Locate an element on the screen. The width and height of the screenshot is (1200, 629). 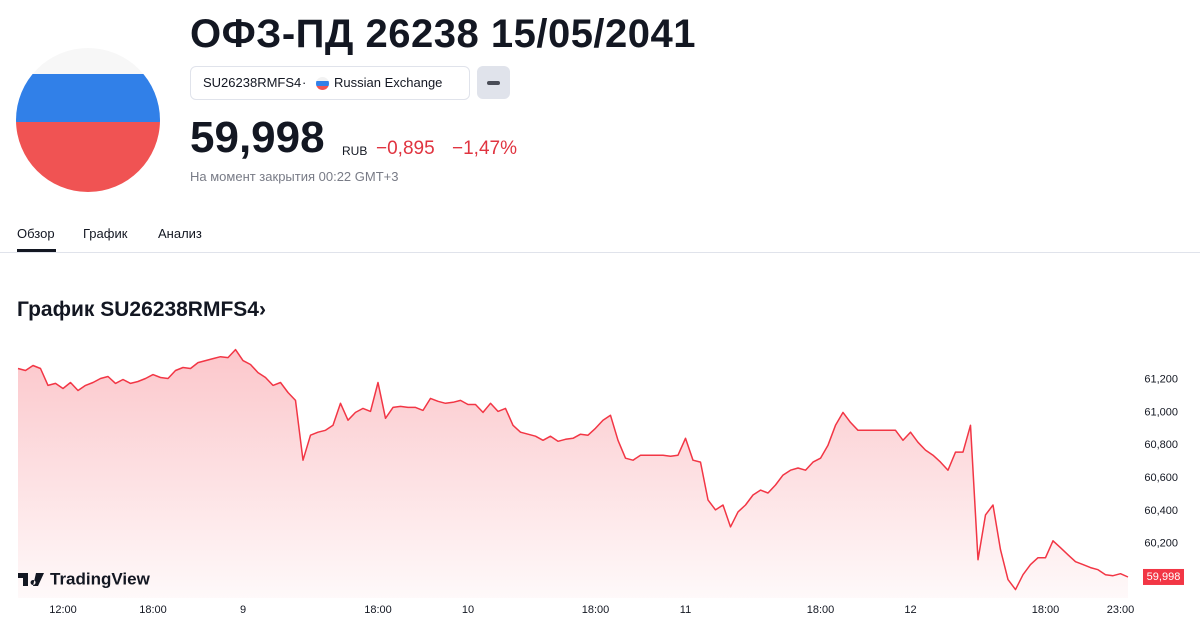
y-tick-label: 61,000 is located at coordinates (1161, 412).